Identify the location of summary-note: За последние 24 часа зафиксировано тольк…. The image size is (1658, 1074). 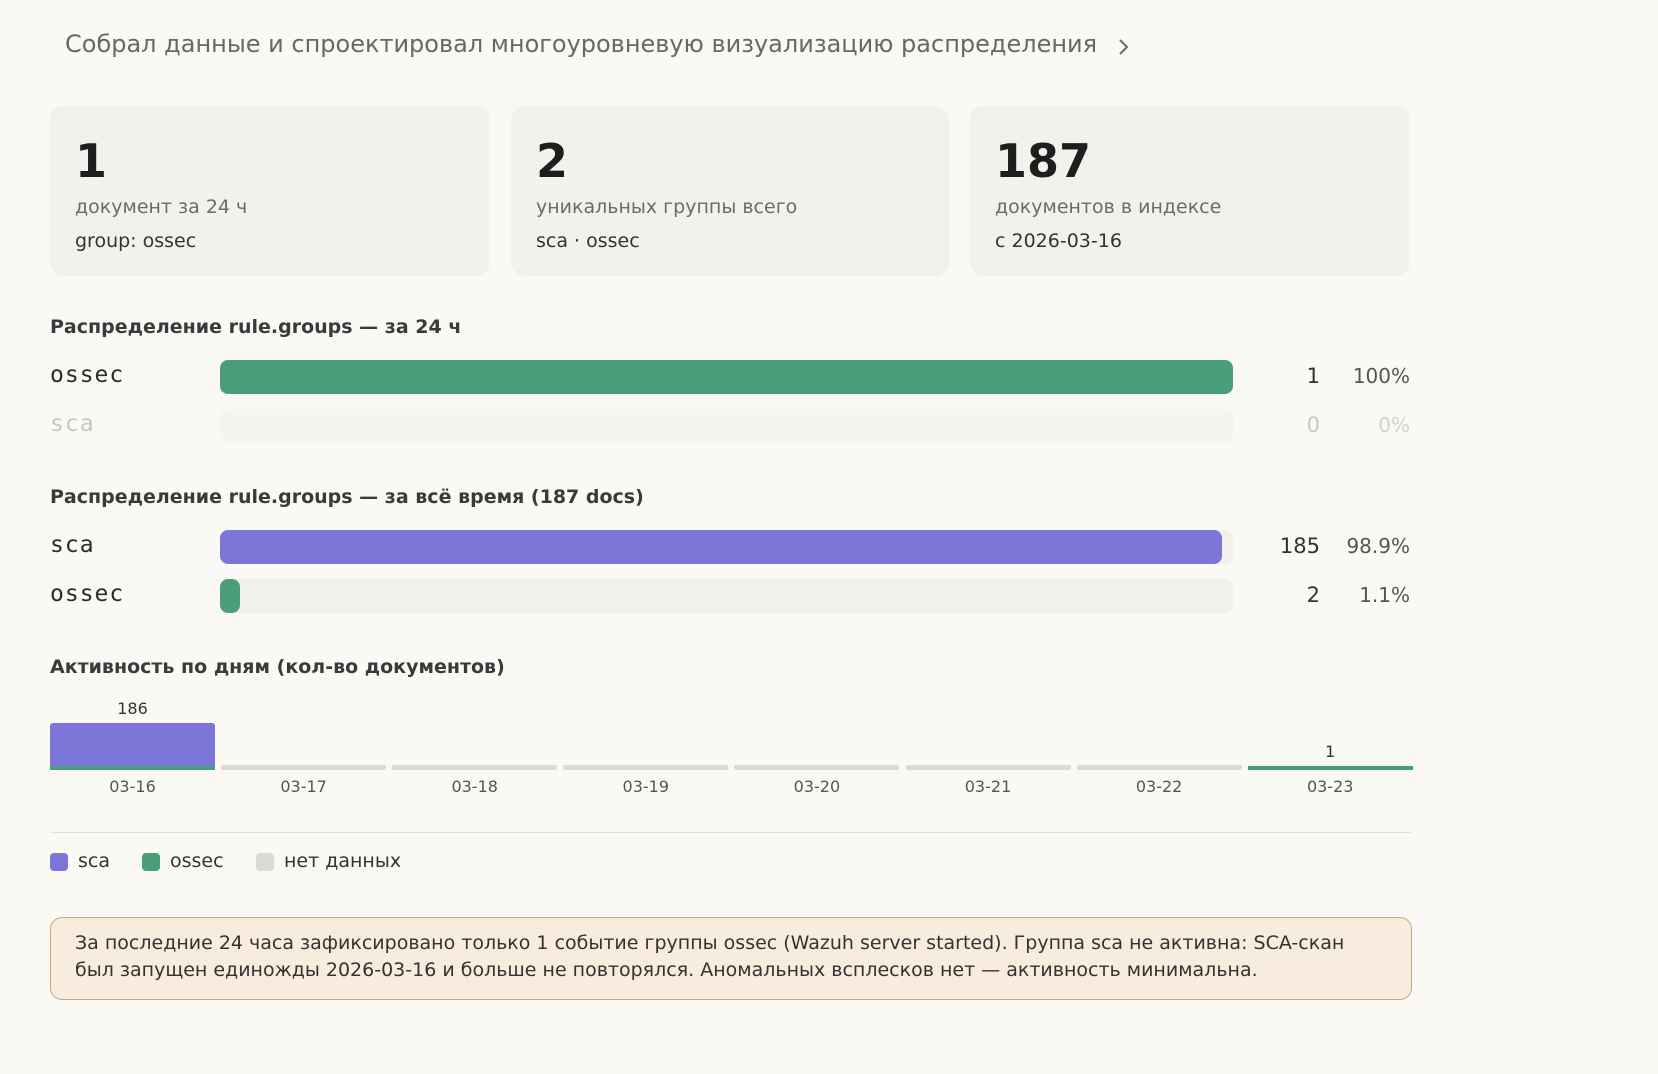
(731, 958).